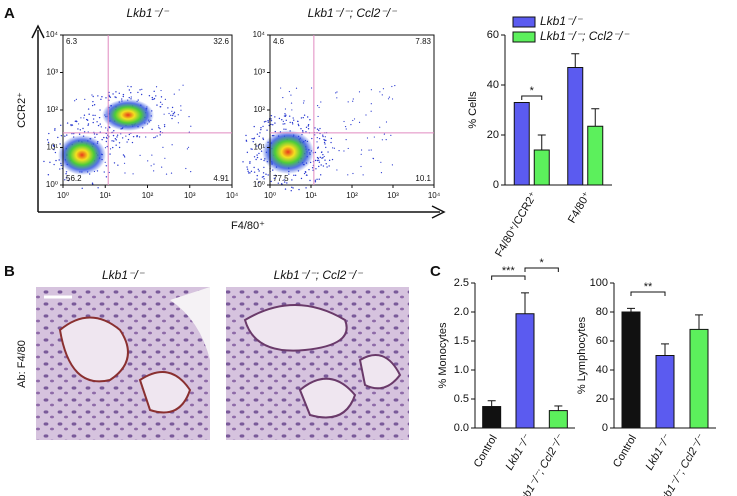 This screenshot has width=737, height=496. Describe the element at coordinates (63, 195) in the screenshot. I see `x-tick-label: 10⁰` at that location.